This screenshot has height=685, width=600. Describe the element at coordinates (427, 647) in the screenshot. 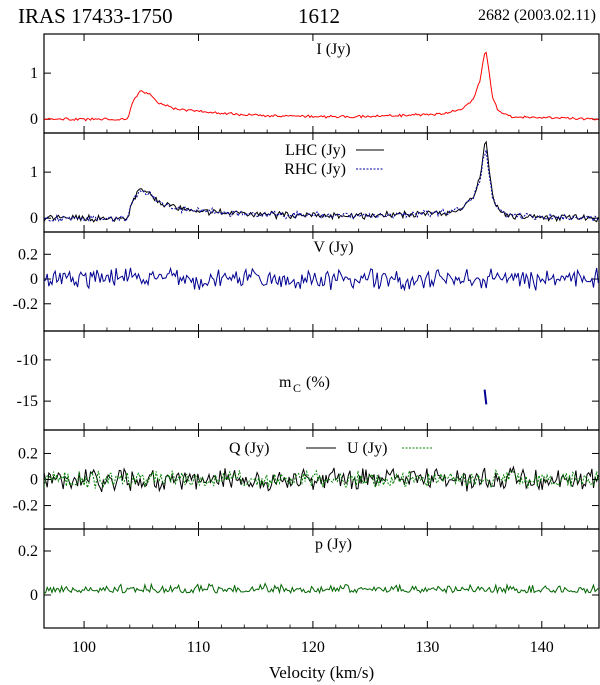

I see `x-tick-label: 130` at that location.